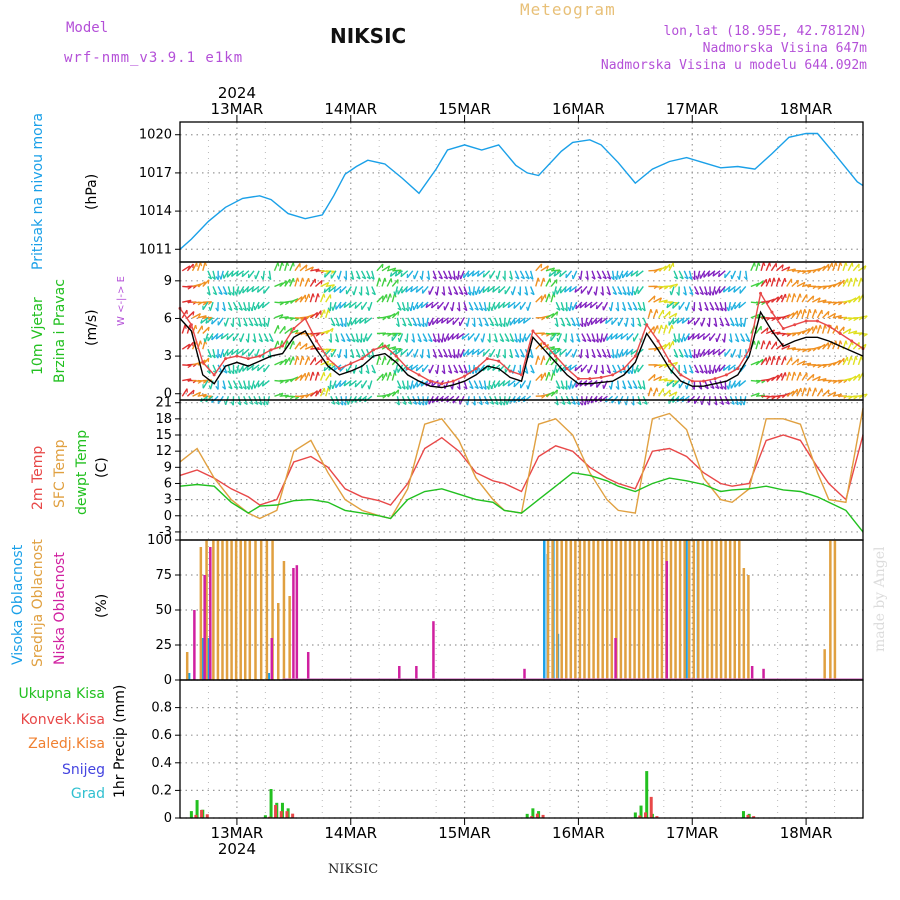 The image size is (900, 900). What do you see at coordinates (521, 470) in the screenshot?
I see `series-line-2m Temp` at bounding box center [521, 470].